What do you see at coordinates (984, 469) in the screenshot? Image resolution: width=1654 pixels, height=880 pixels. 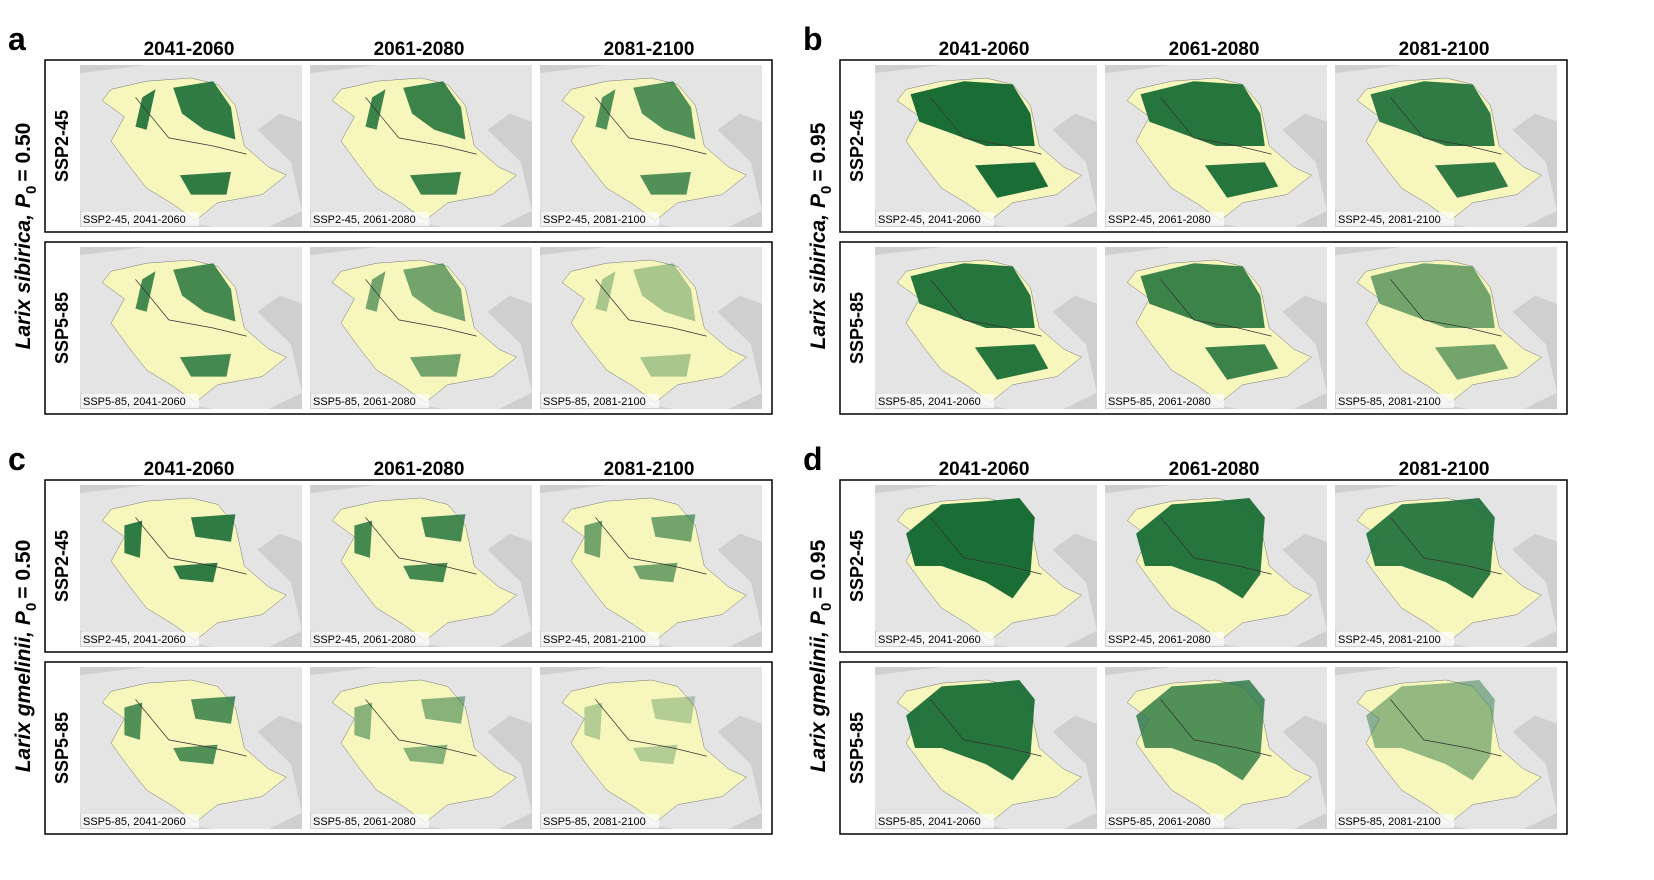 I see `column-header: 2041-2060` at bounding box center [984, 469].